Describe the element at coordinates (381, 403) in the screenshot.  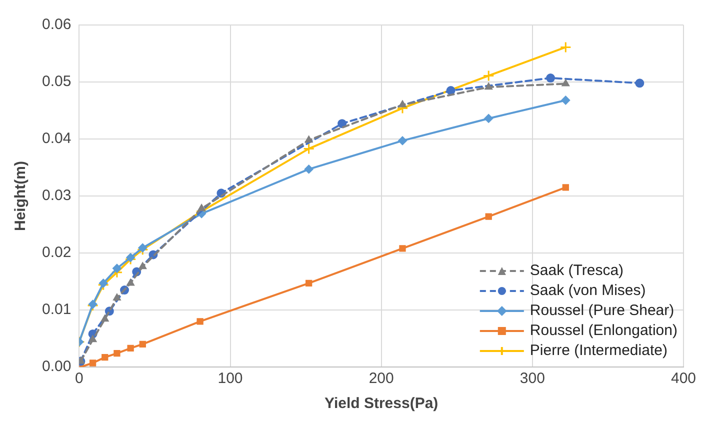
I see `x-axis-title: Yield Stress(Pa)` at that location.